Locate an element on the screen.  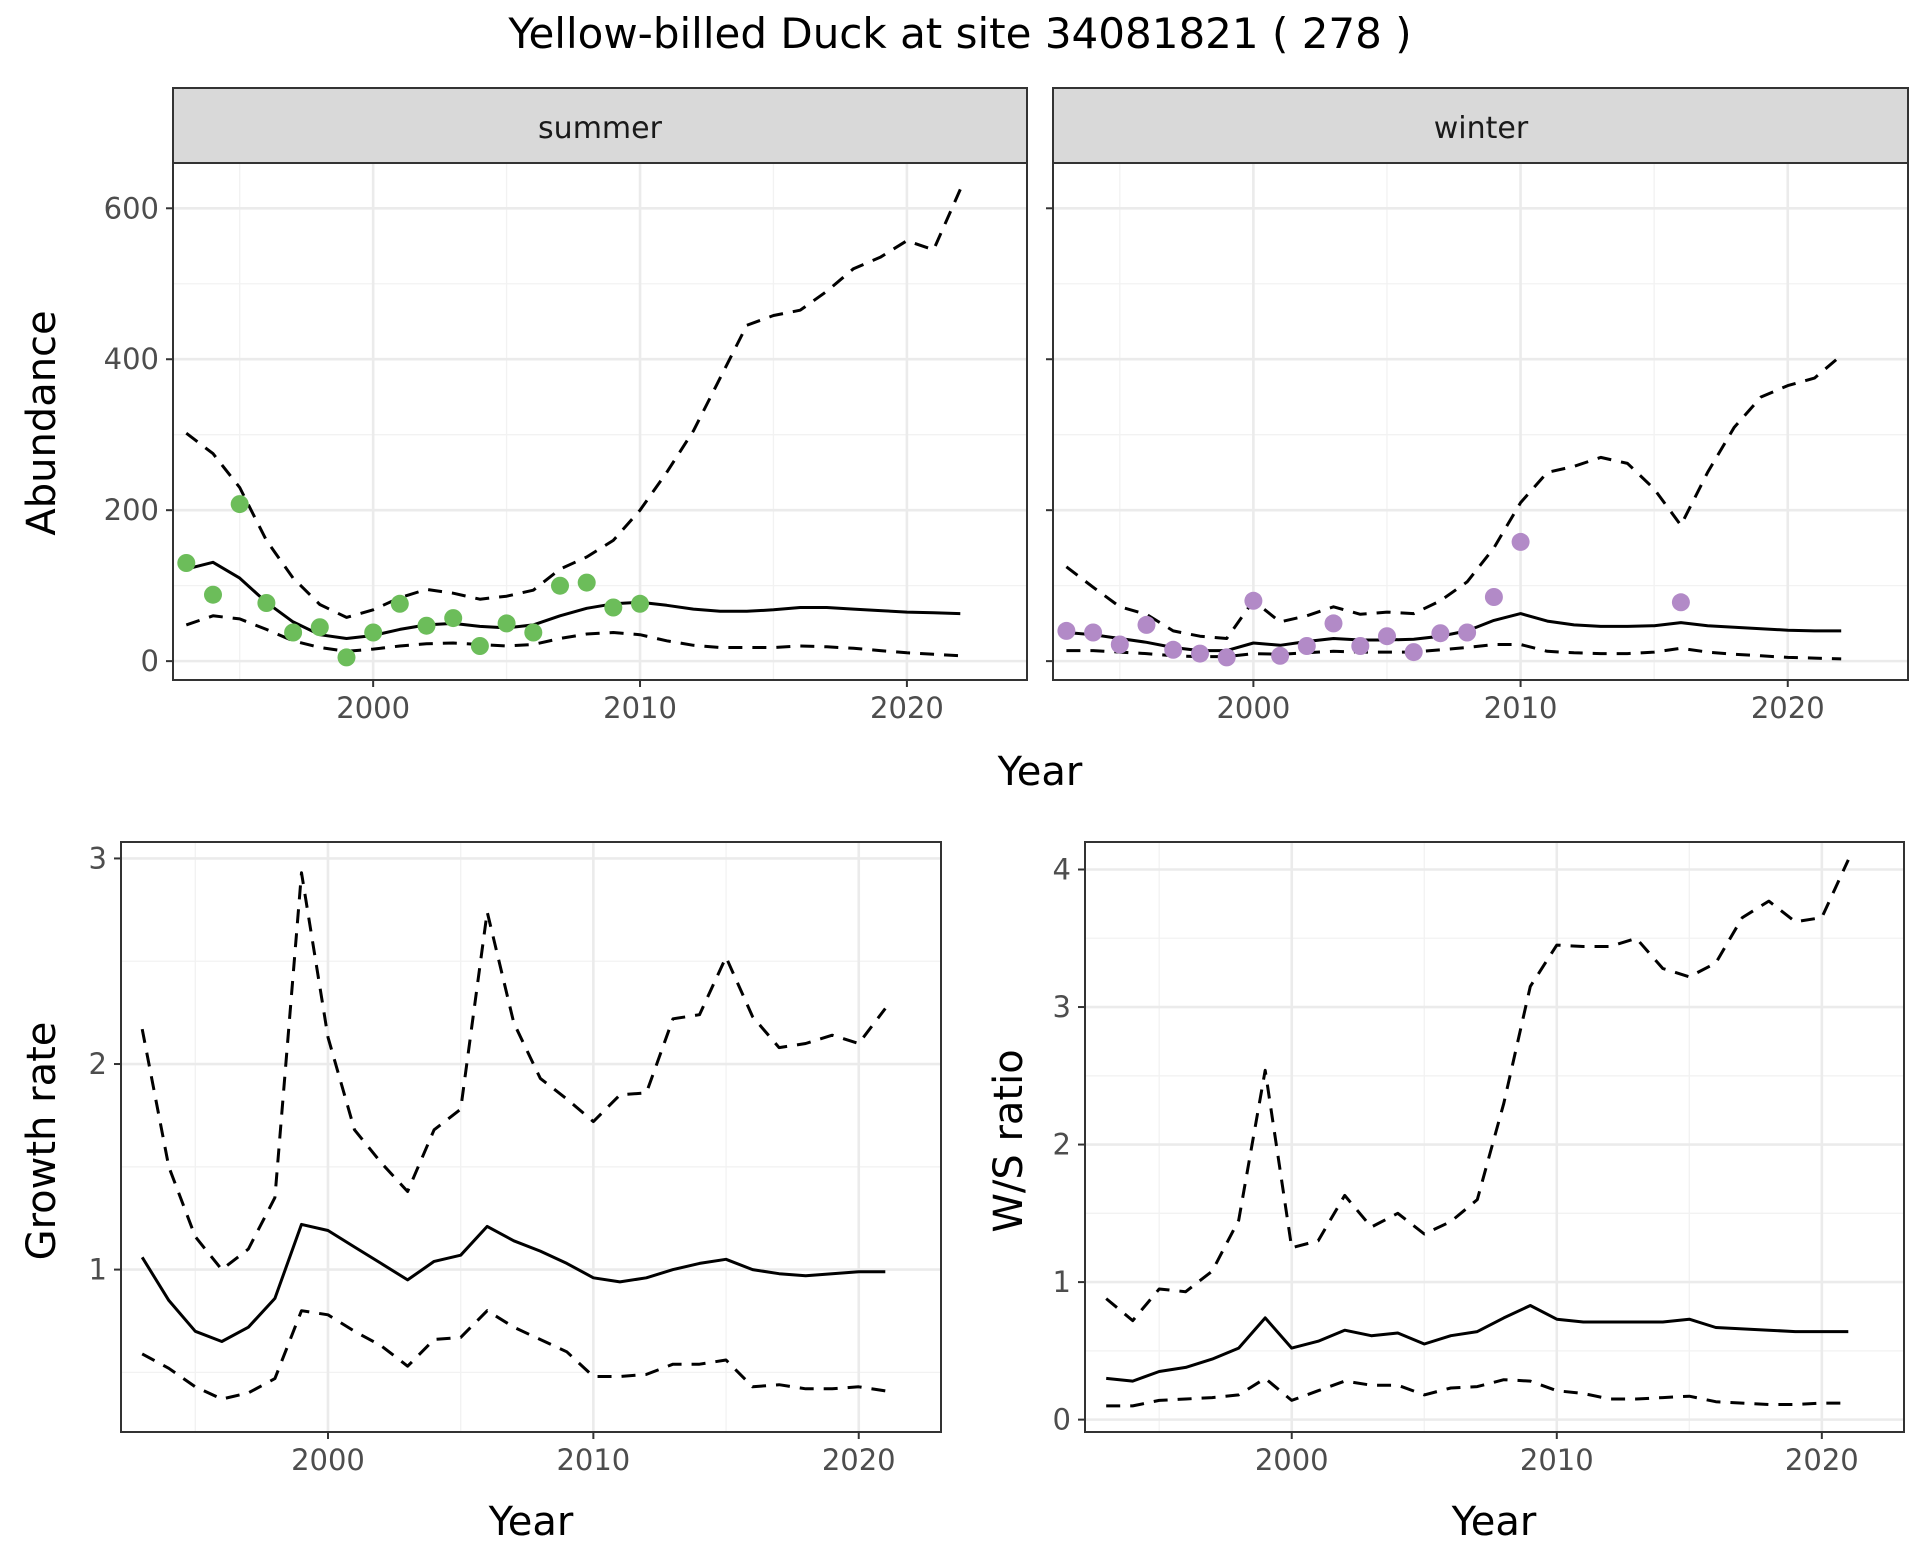
ws-ratio-x-tick-label: 2020 is located at coordinates (1822, 1460).